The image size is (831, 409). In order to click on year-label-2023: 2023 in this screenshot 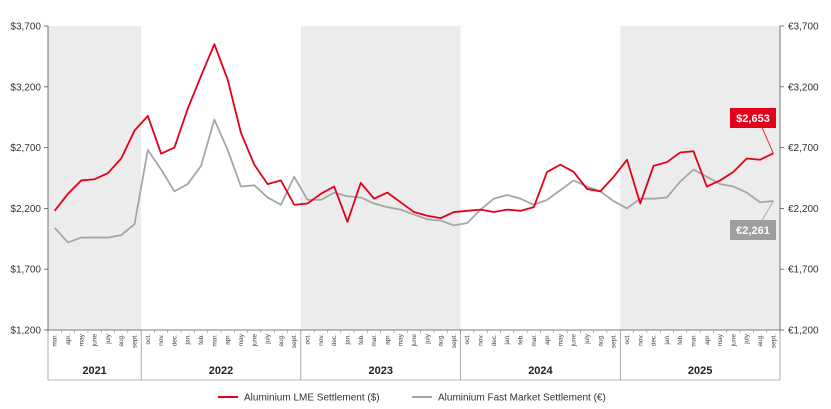, I will do `click(380, 371)`.